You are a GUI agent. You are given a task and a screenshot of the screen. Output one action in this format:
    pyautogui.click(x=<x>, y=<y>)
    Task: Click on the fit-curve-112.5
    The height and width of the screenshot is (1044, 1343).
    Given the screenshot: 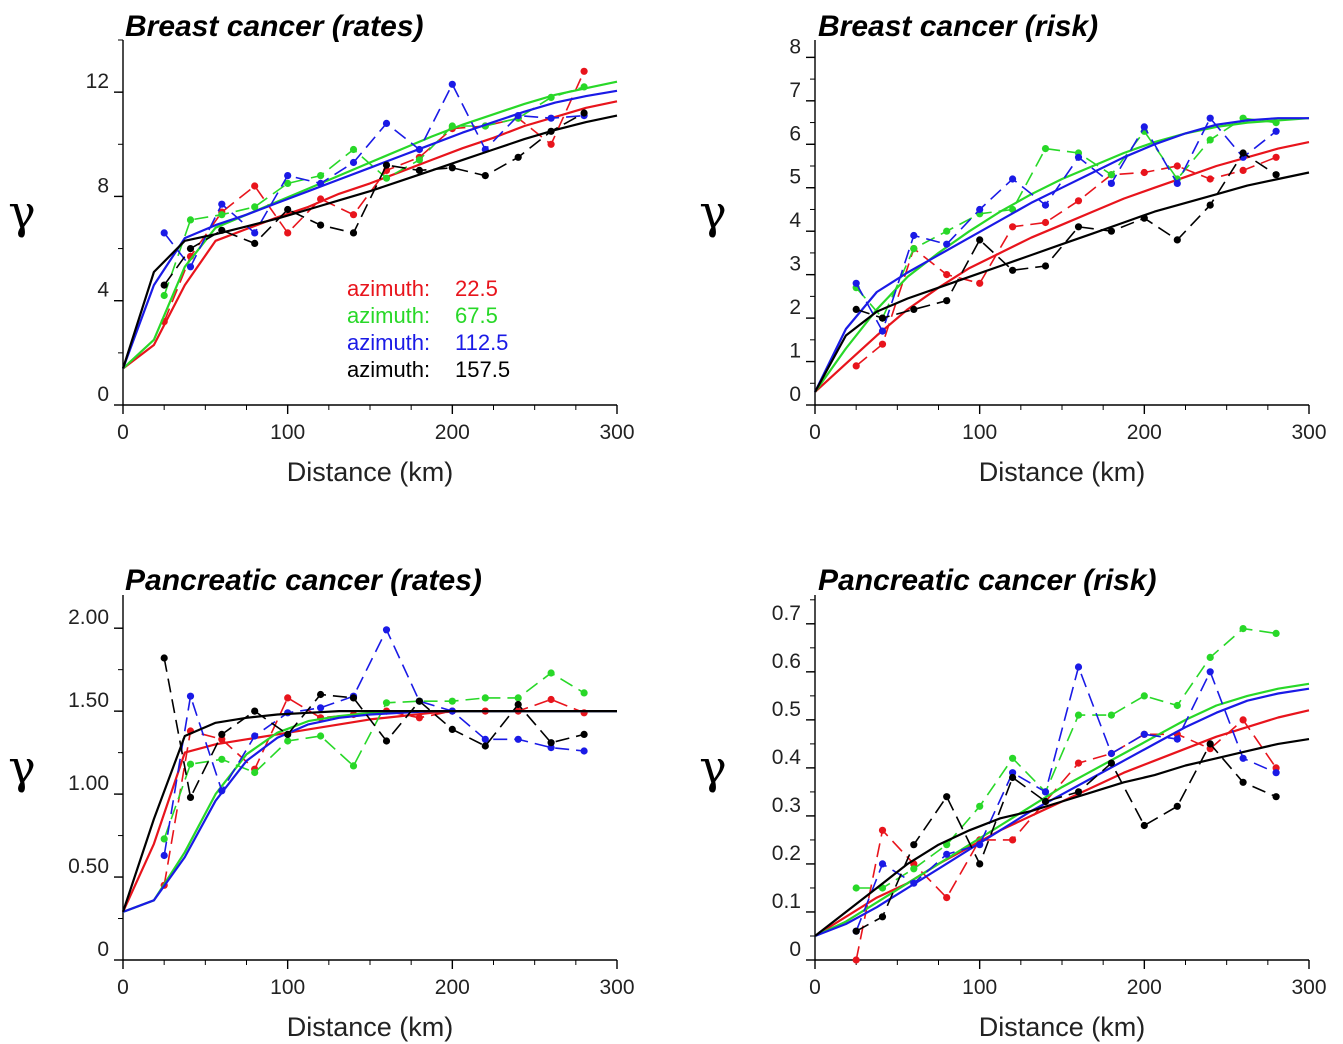 What is the action you would take?
    pyautogui.click(x=1062, y=812)
    